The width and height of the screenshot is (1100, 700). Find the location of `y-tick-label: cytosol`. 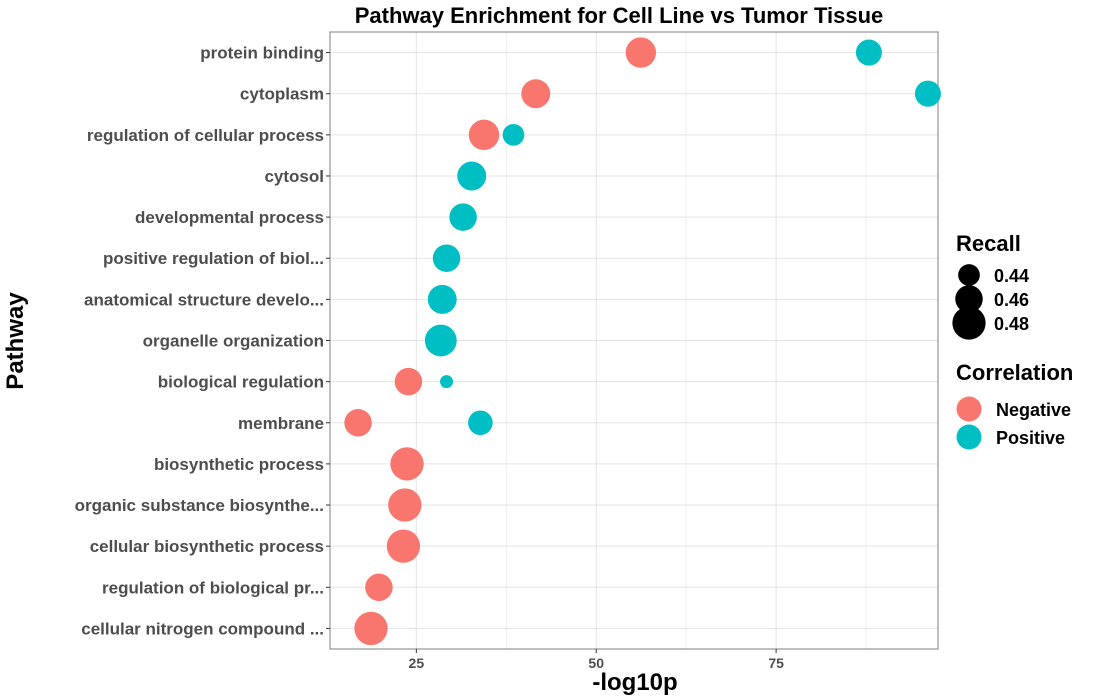

y-tick-label: cytosol is located at coordinates (294, 176).